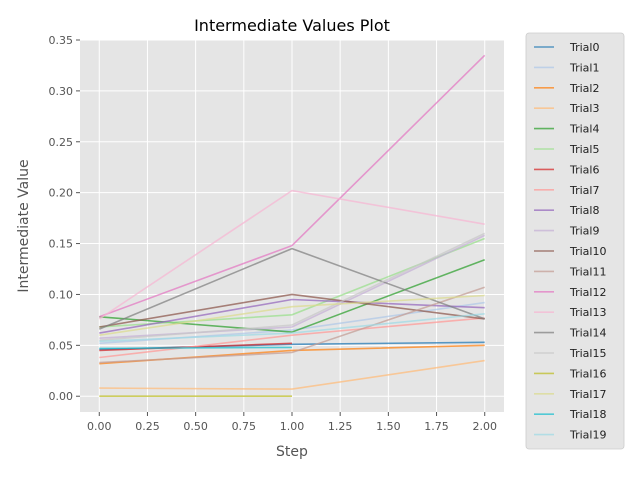 The height and width of the screenshot is (484, 640). What do you see at coordinates (292, 426) in the screenshot?
I see `x-tick-label: 1.00` at bounding box center [292, 426].